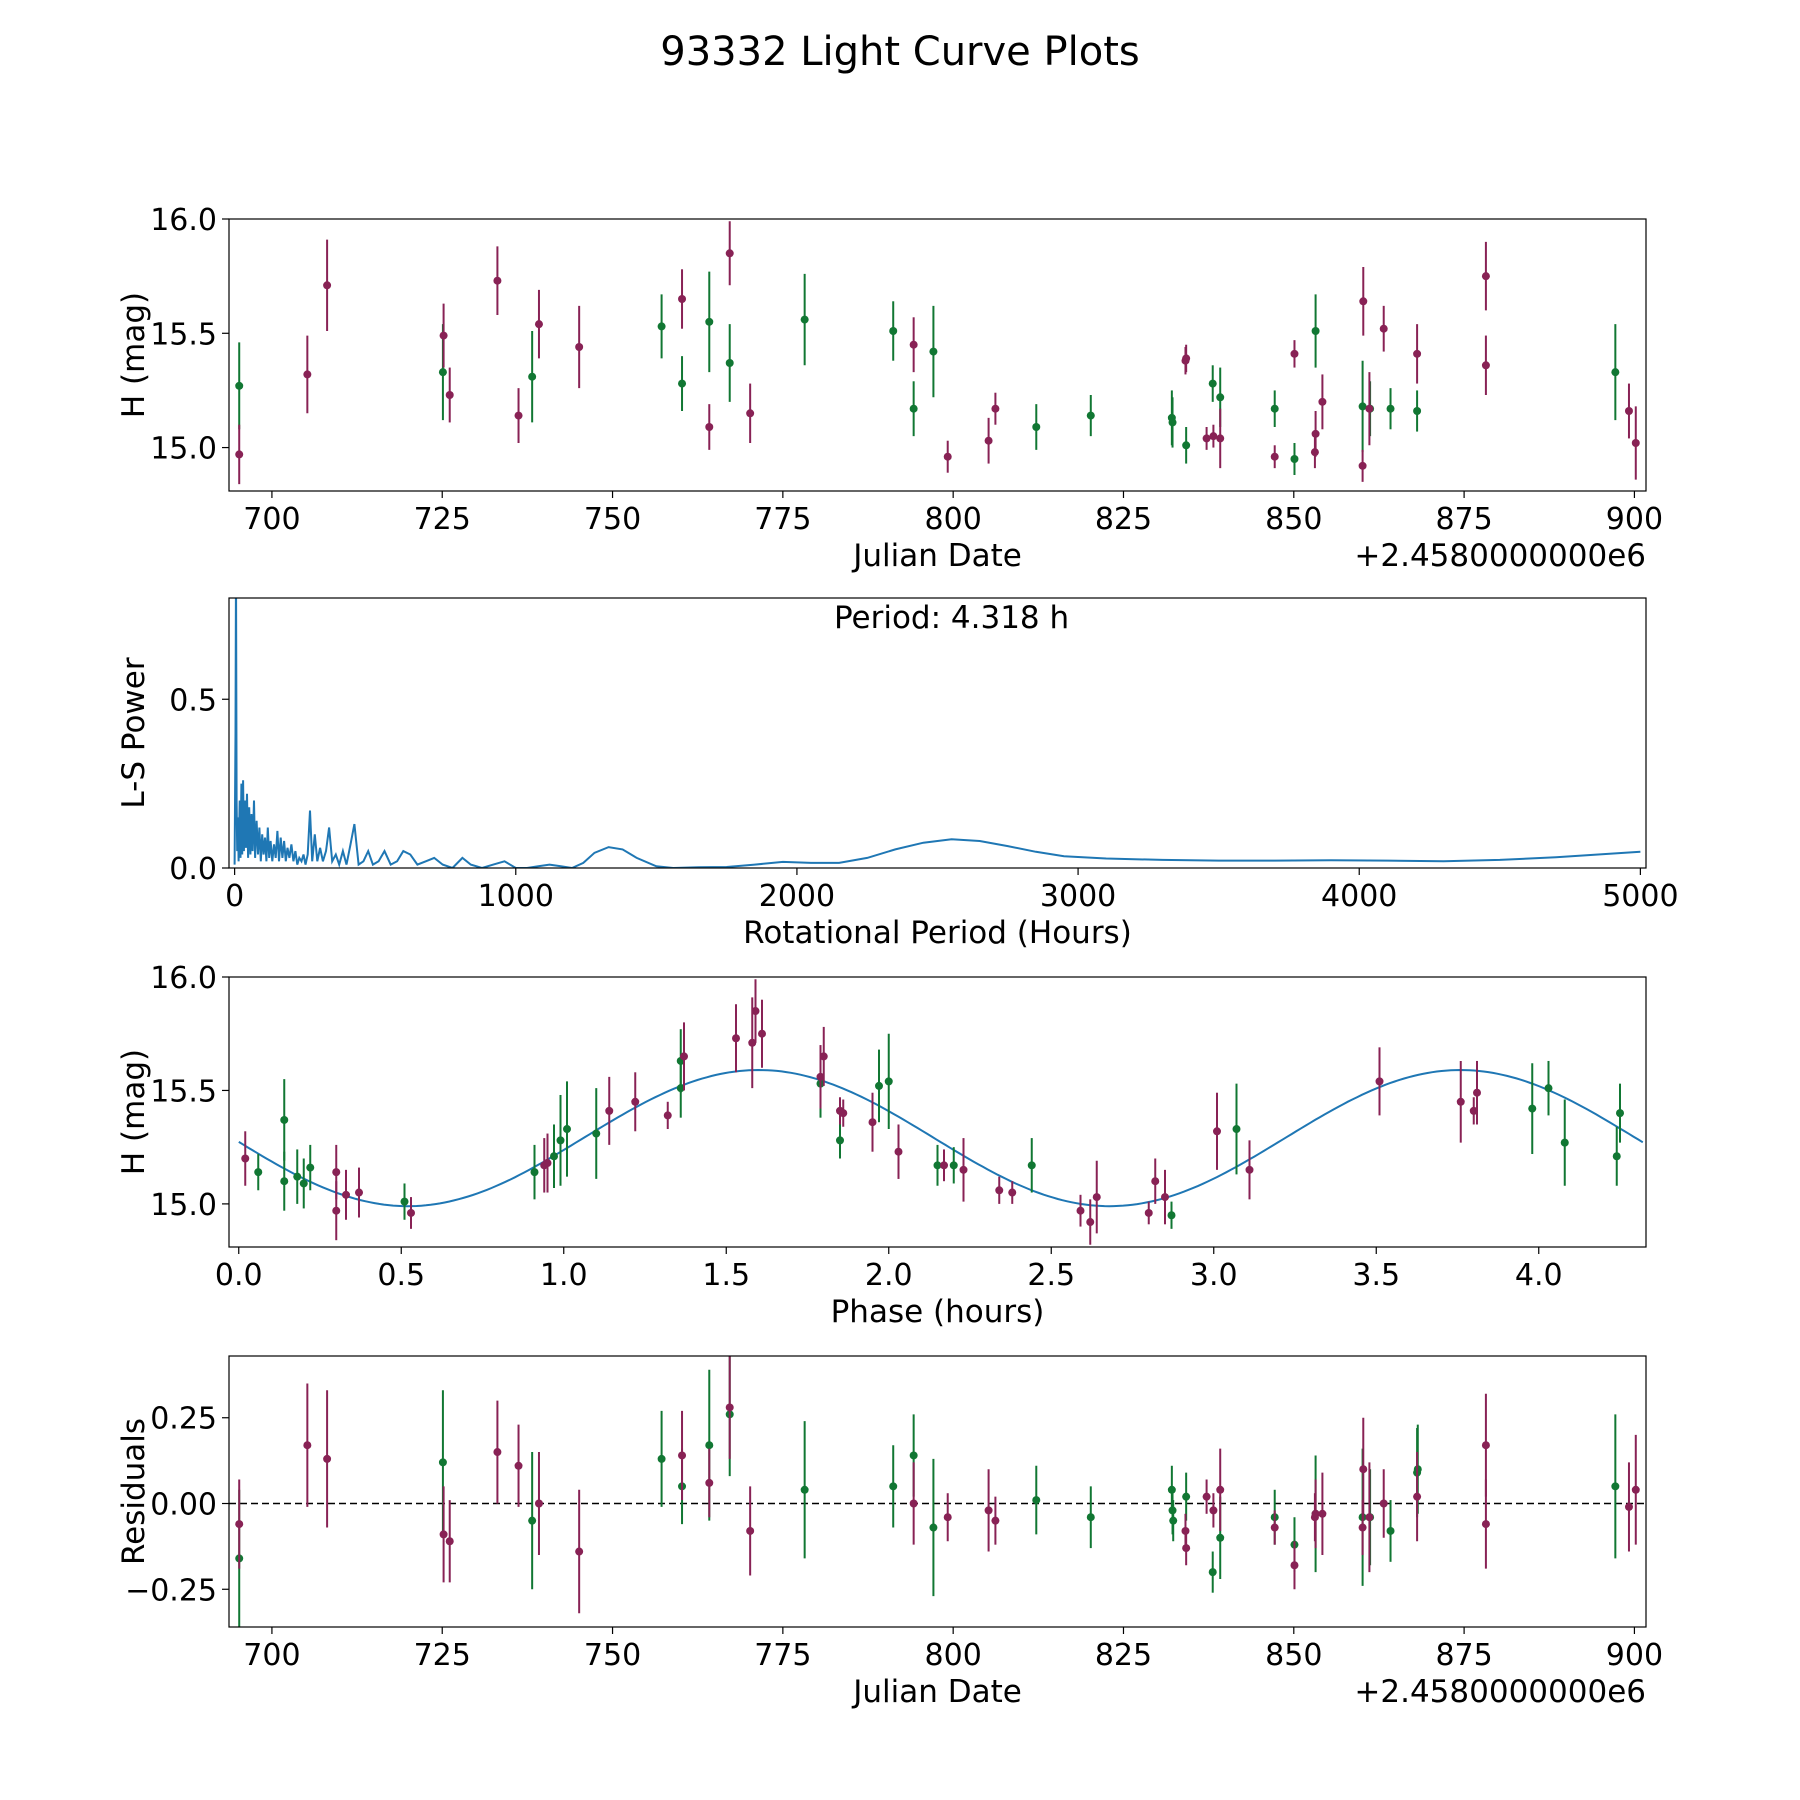 Image resolution: width=1800 pixels, height=1800 pixels. I want to click on x-axis-label: Julian Date, so click(936, 556).